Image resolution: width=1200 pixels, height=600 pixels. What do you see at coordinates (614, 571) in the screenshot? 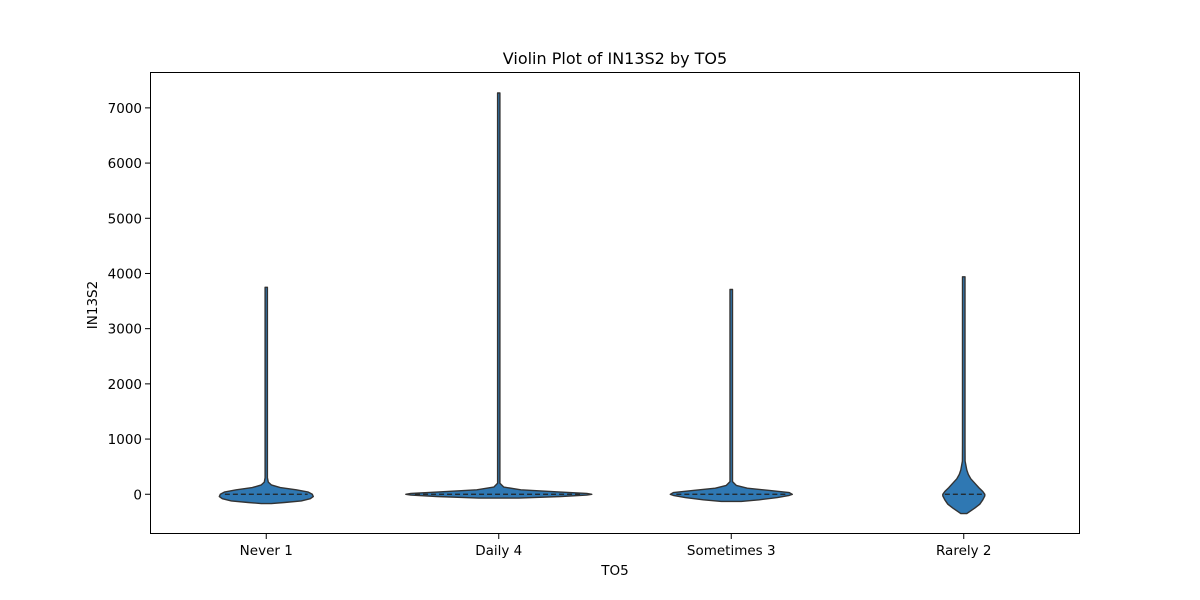
I see `x-axis-label: TO5` at bounding box center [614, 571].